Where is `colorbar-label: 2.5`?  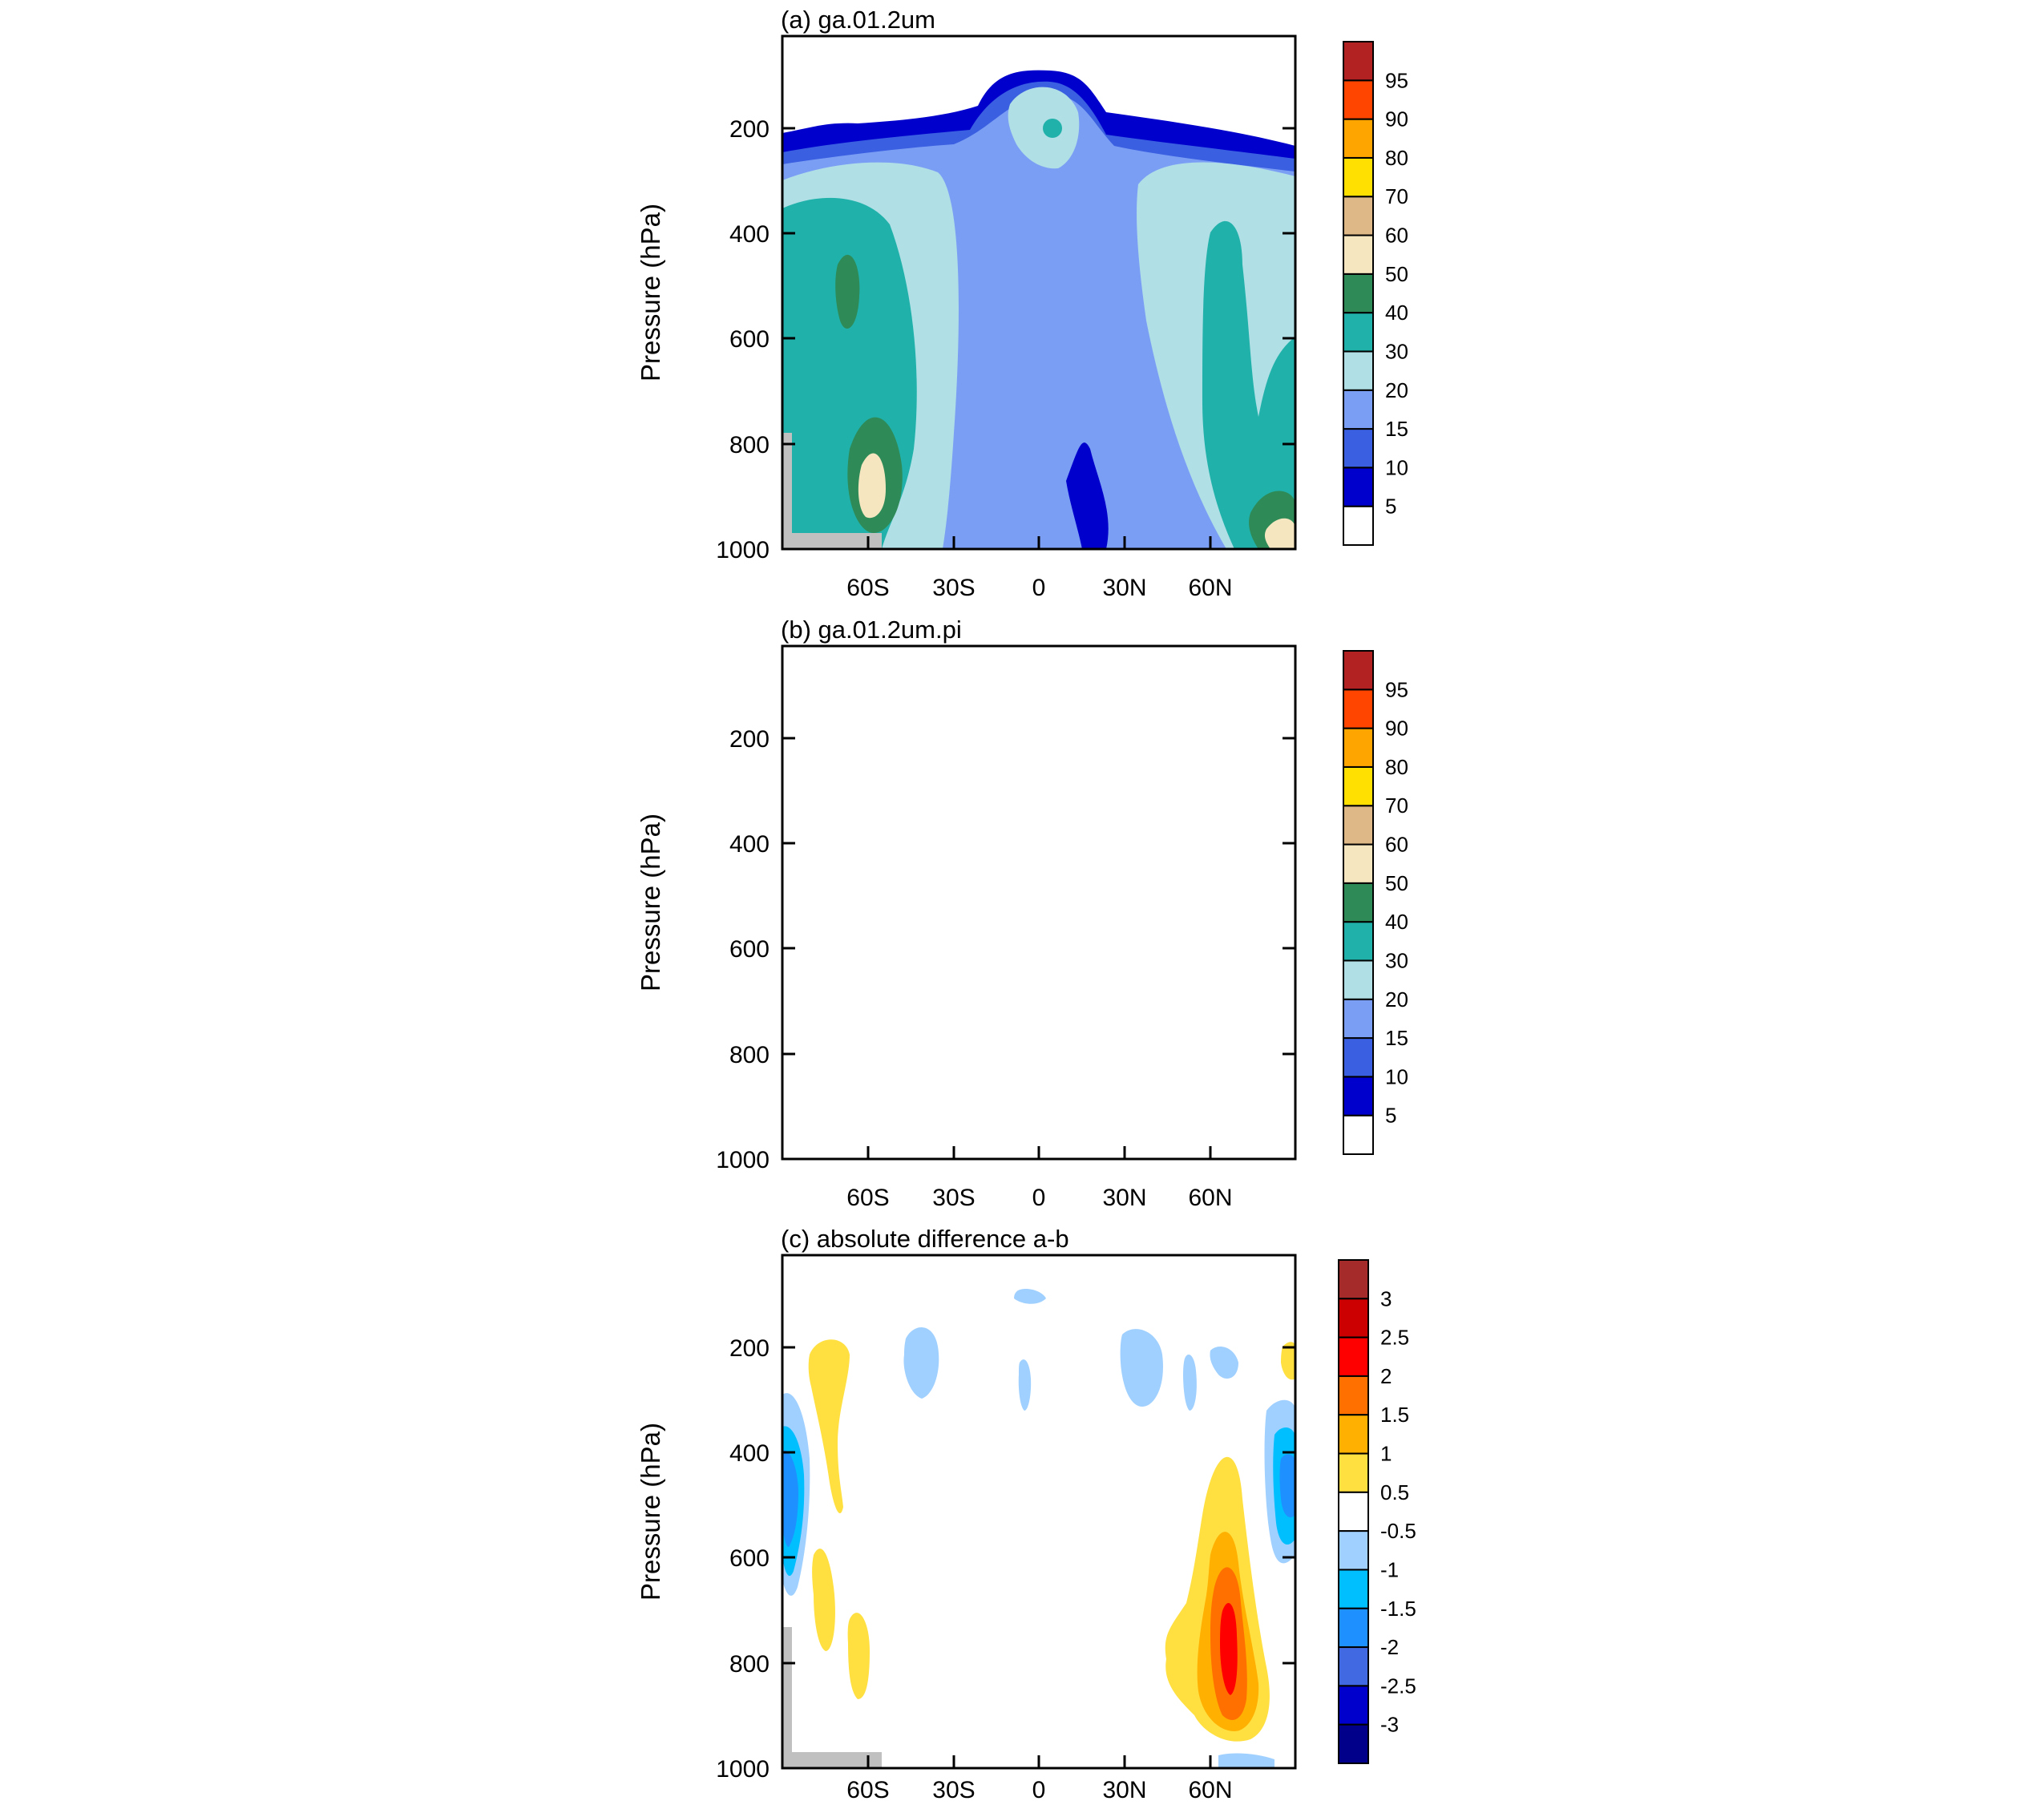
colorbar-label: 2.5 is located at coordinates (1394, 1338).